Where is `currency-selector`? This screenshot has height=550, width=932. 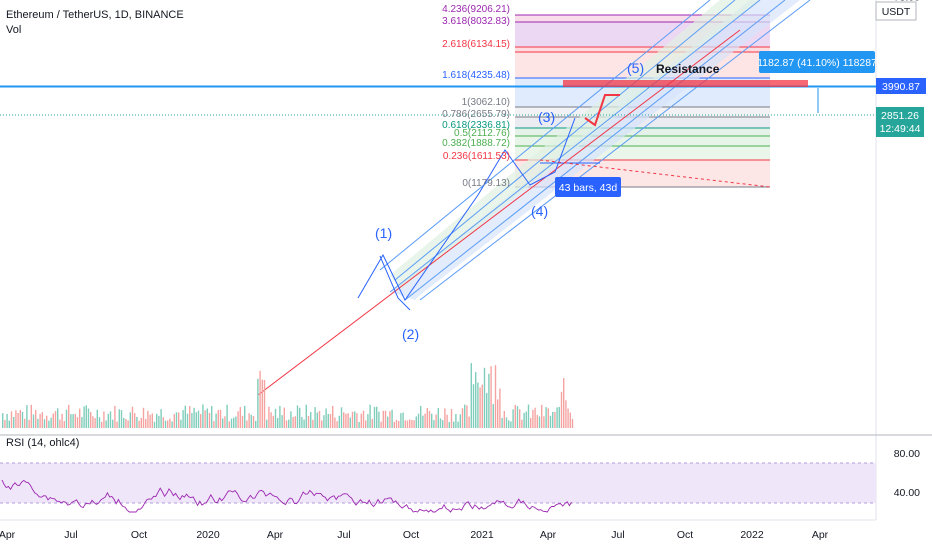
currency-selector is located at coordinates (896, 11).